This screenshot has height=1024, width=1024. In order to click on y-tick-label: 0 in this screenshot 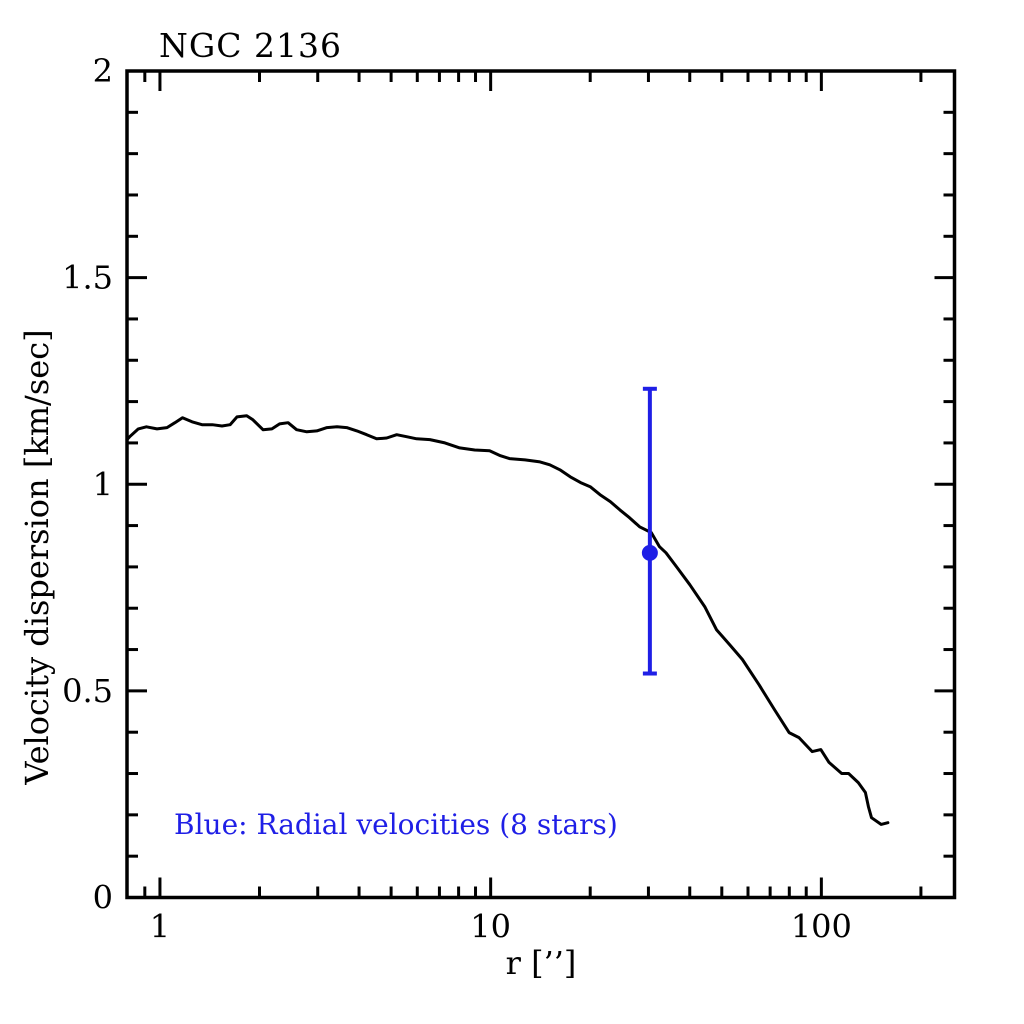, I will do `click(103, 898)`.